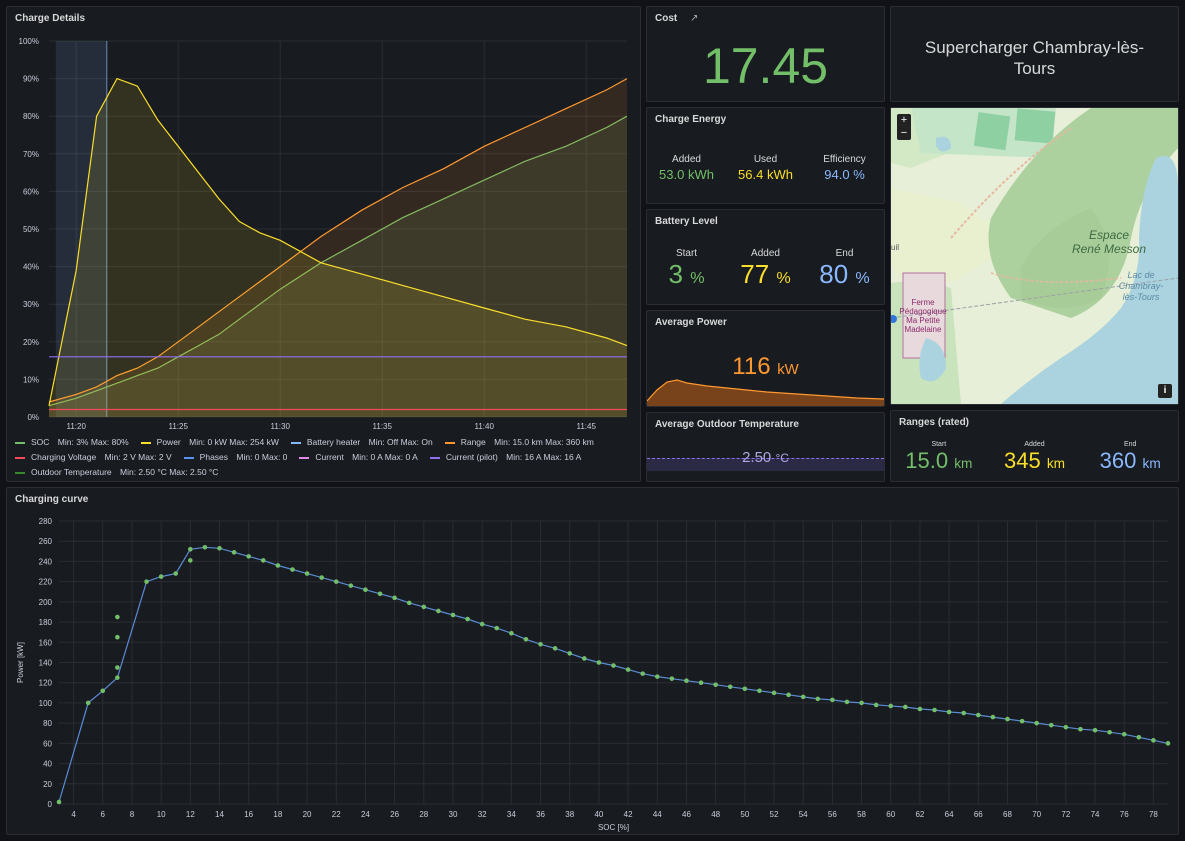  I want to click on map-info-button: i, so click(1165, 391).